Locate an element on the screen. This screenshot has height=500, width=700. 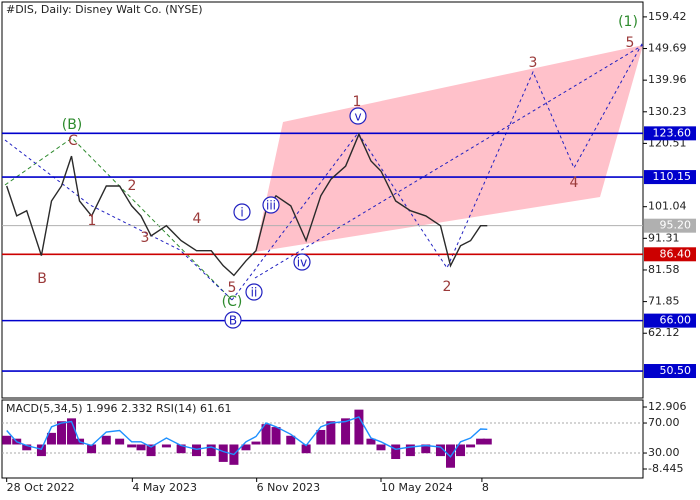
y-tick-label: 81.58 is located at coordinates (664, 269).